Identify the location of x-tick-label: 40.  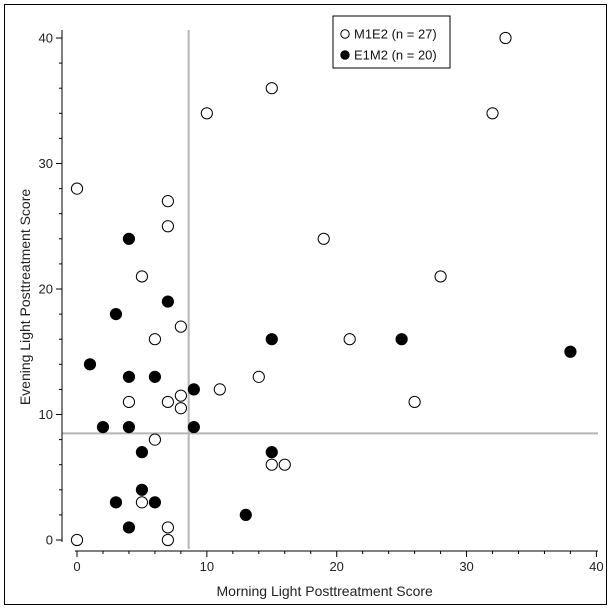
(596, 566).